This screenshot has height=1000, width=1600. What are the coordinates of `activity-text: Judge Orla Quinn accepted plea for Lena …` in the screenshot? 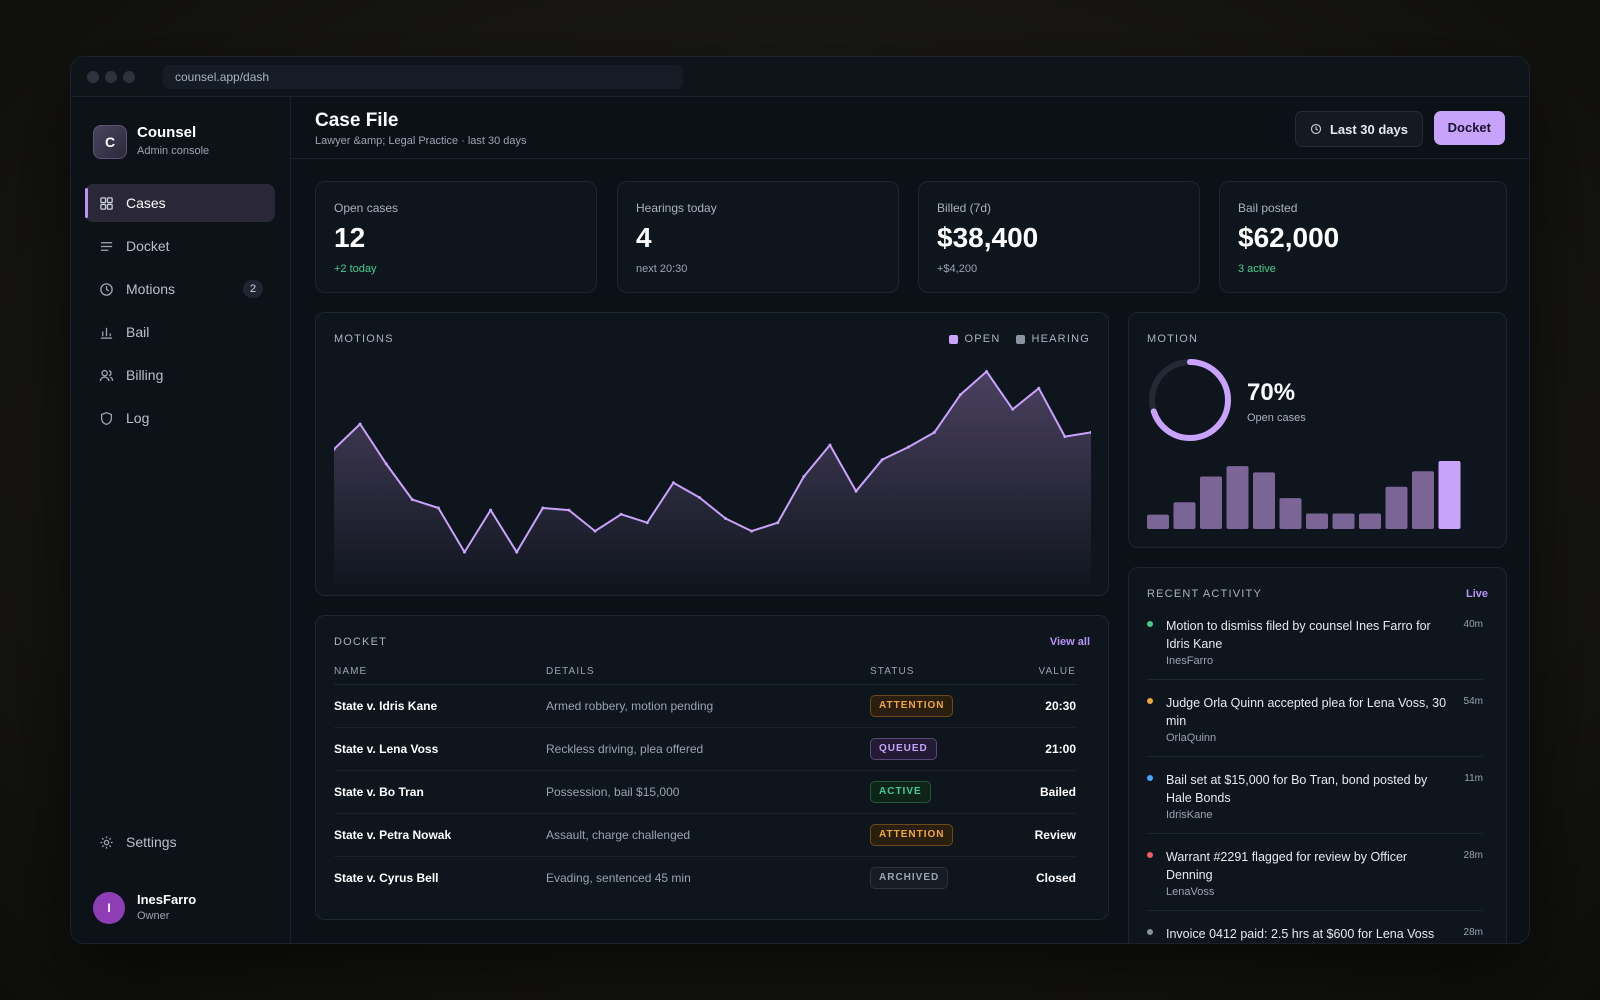 It's located at (1306, 712).